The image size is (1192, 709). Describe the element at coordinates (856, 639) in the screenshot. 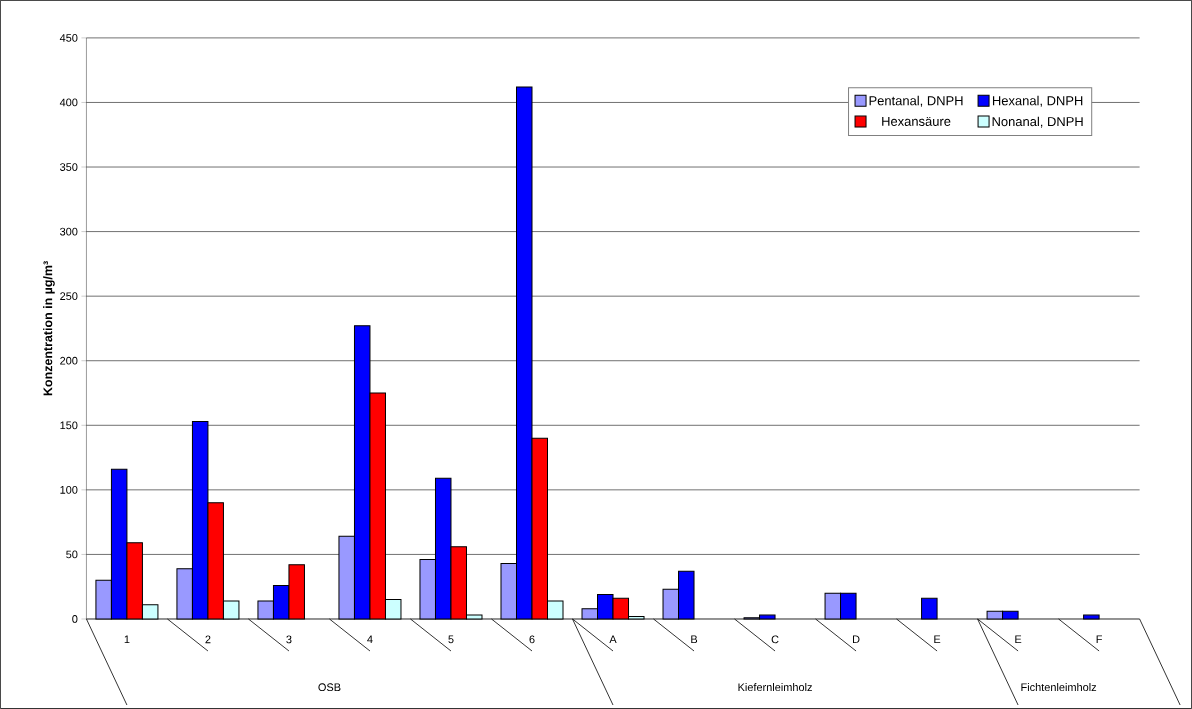

I see `x-tick-label: D` at that location.